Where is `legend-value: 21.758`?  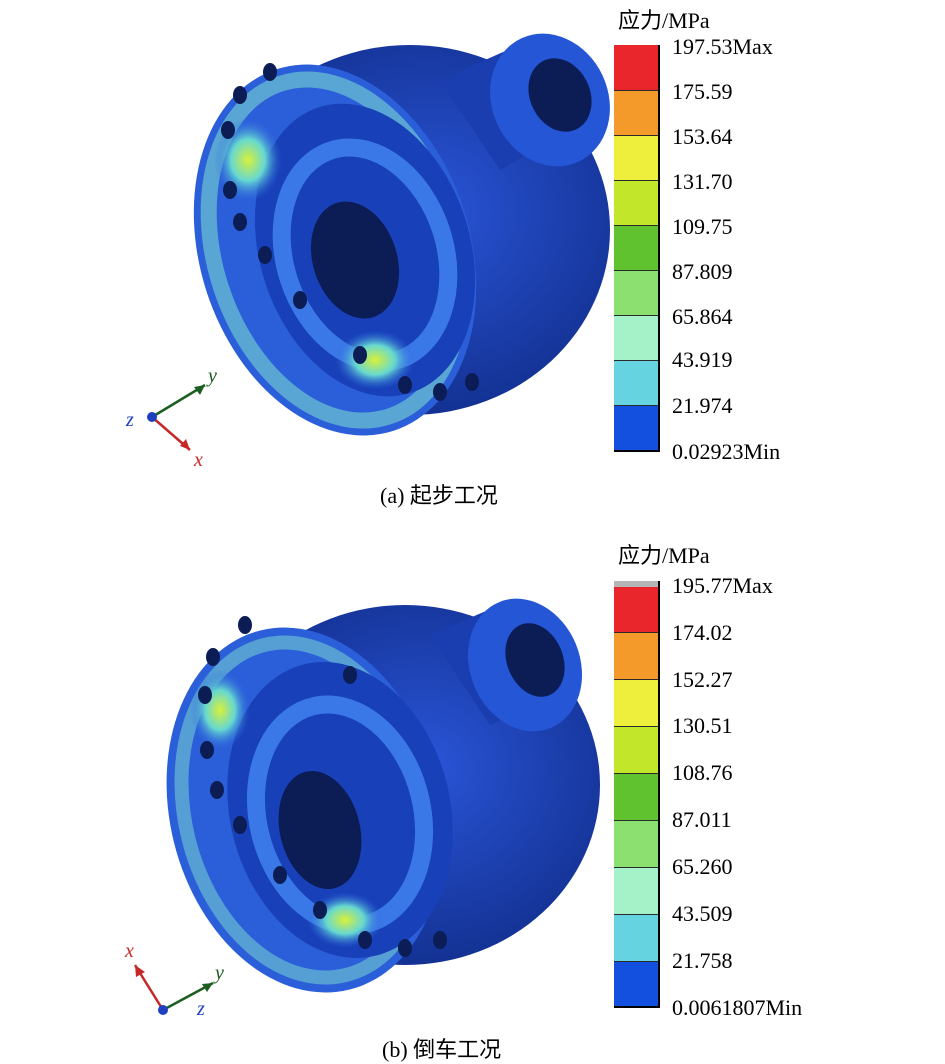 legend-value: 21.758 is located at coordinates (702, 960).